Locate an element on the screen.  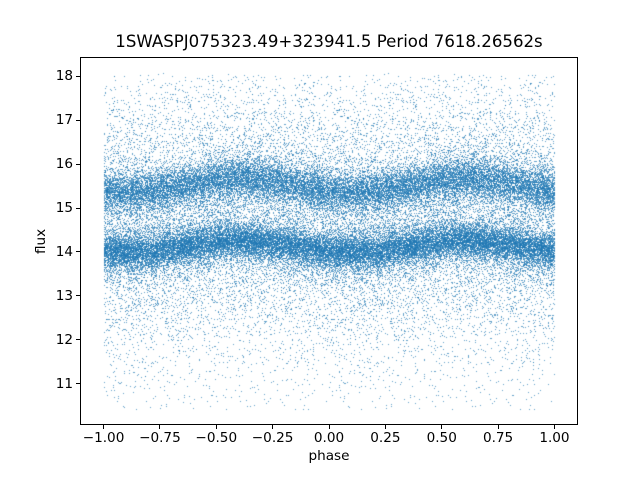
x-tick-label: 1.00 is located at coordinates (554, 438).